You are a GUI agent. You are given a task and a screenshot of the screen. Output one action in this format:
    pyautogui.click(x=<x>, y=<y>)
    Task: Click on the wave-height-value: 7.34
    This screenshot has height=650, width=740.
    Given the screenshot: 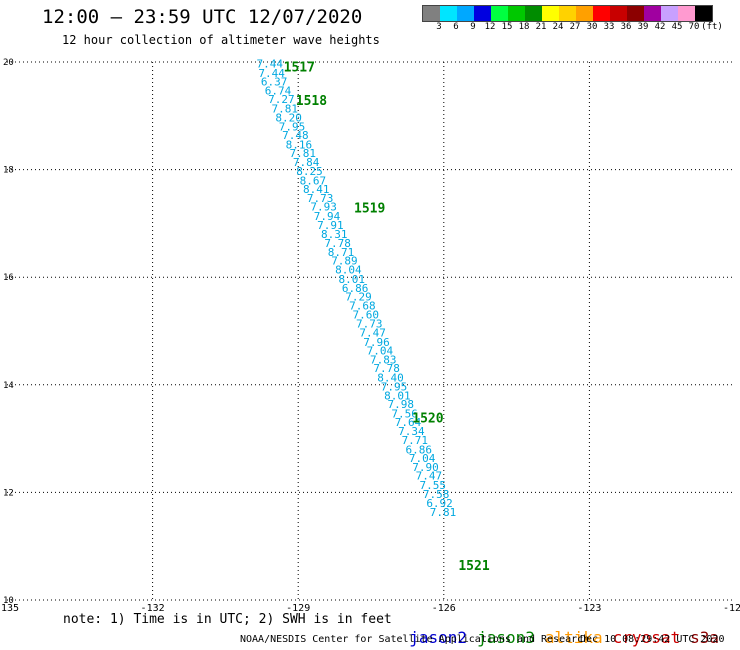 What is the action you would take?
    pyautogui.click(x=411, y=431)
    